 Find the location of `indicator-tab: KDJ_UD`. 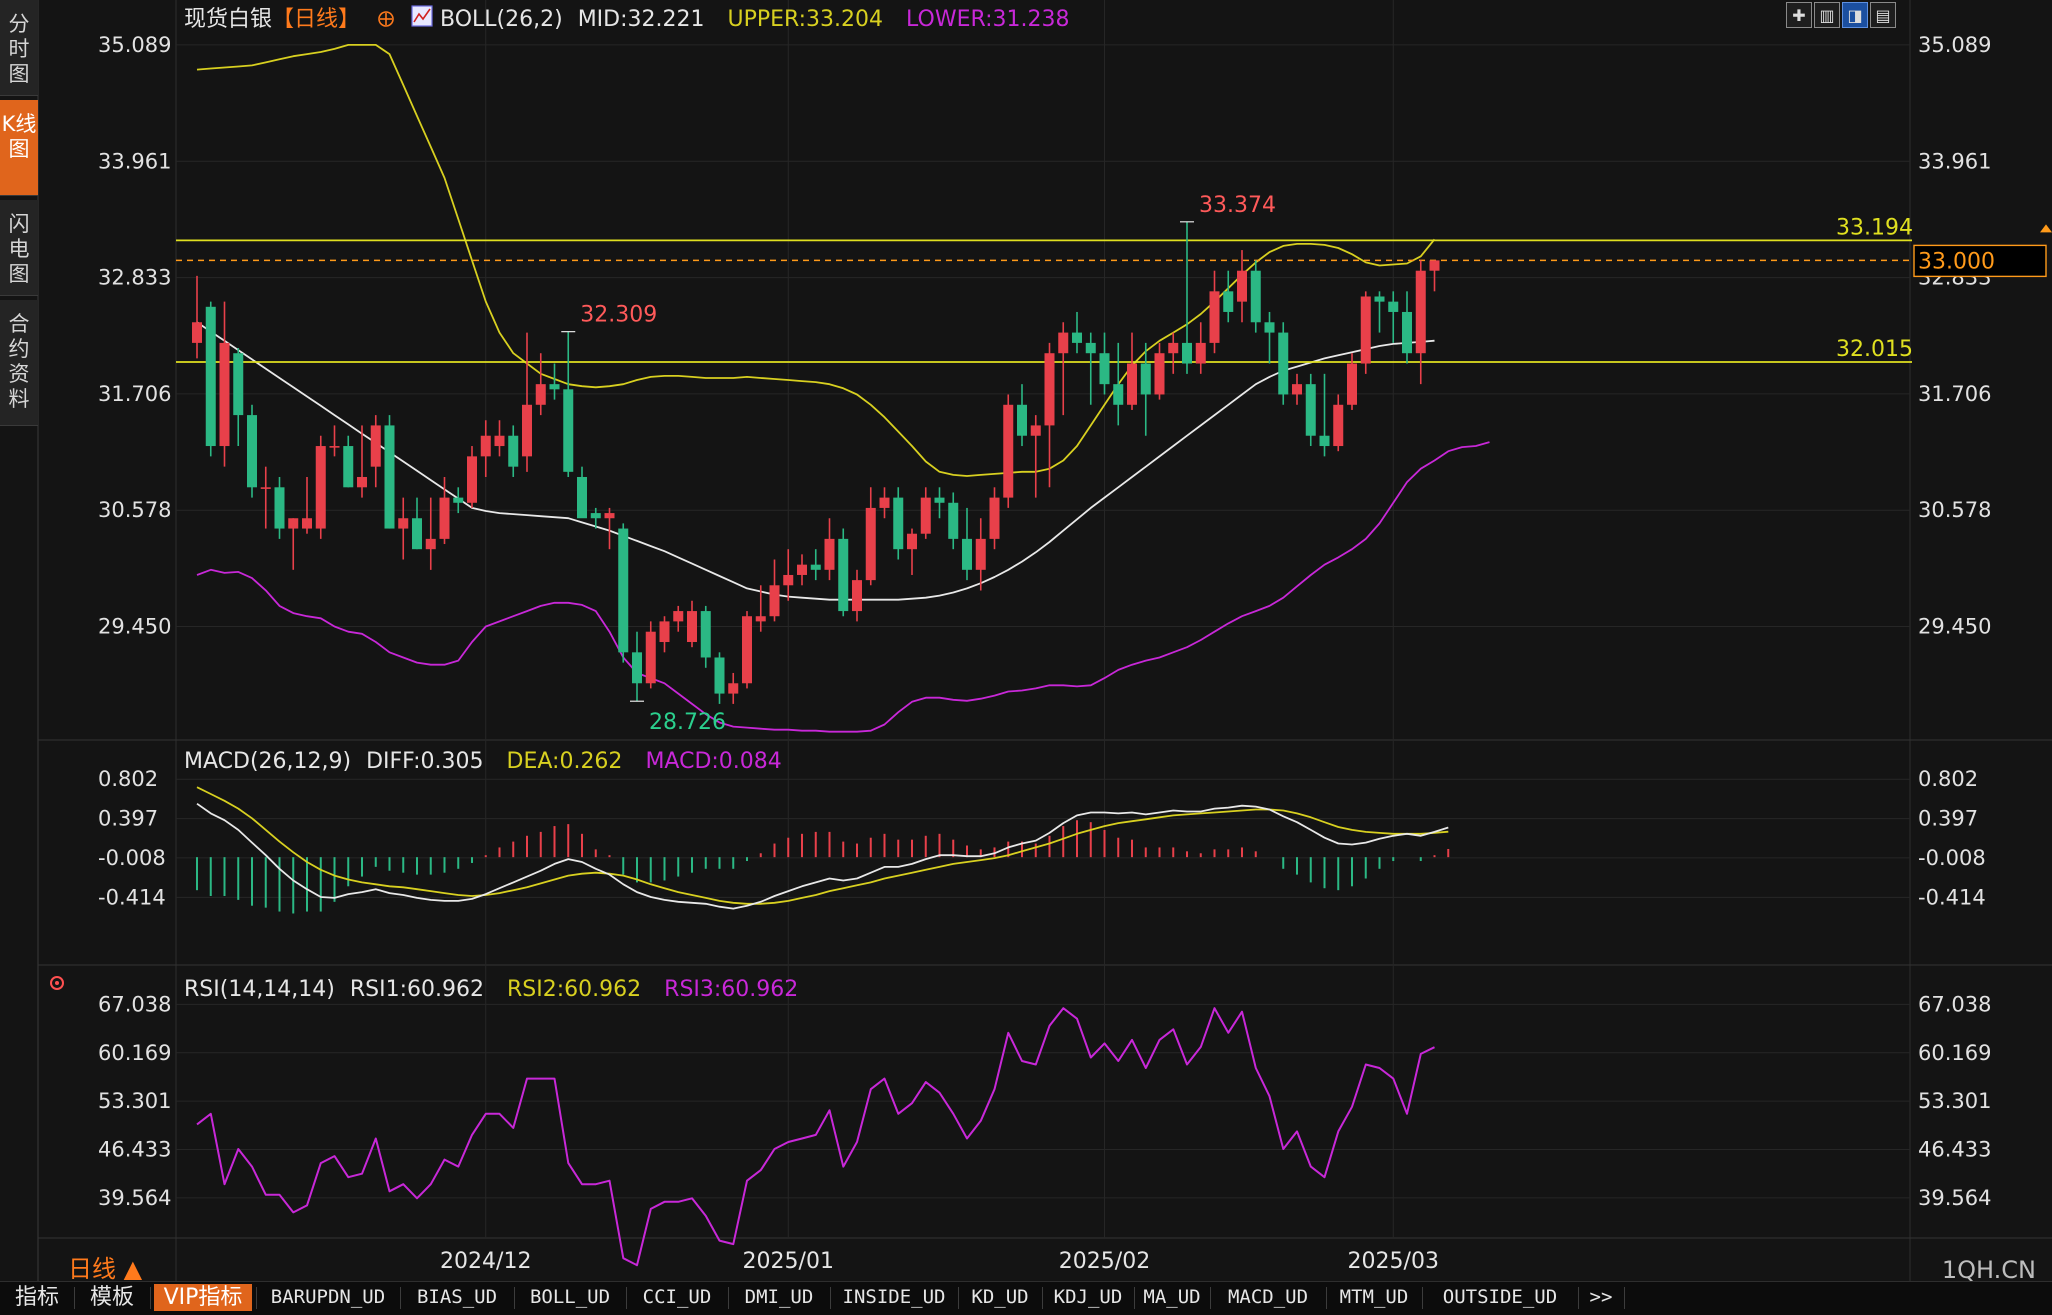

indicator-tab: KDJ_UD is located at coordinates (1088, 1297).